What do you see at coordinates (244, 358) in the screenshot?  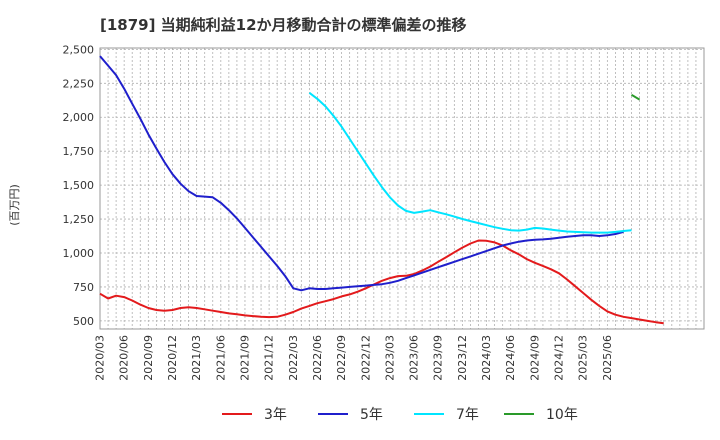 I see `x-tick-label: 2021/09` at bounding box center [244, 358].